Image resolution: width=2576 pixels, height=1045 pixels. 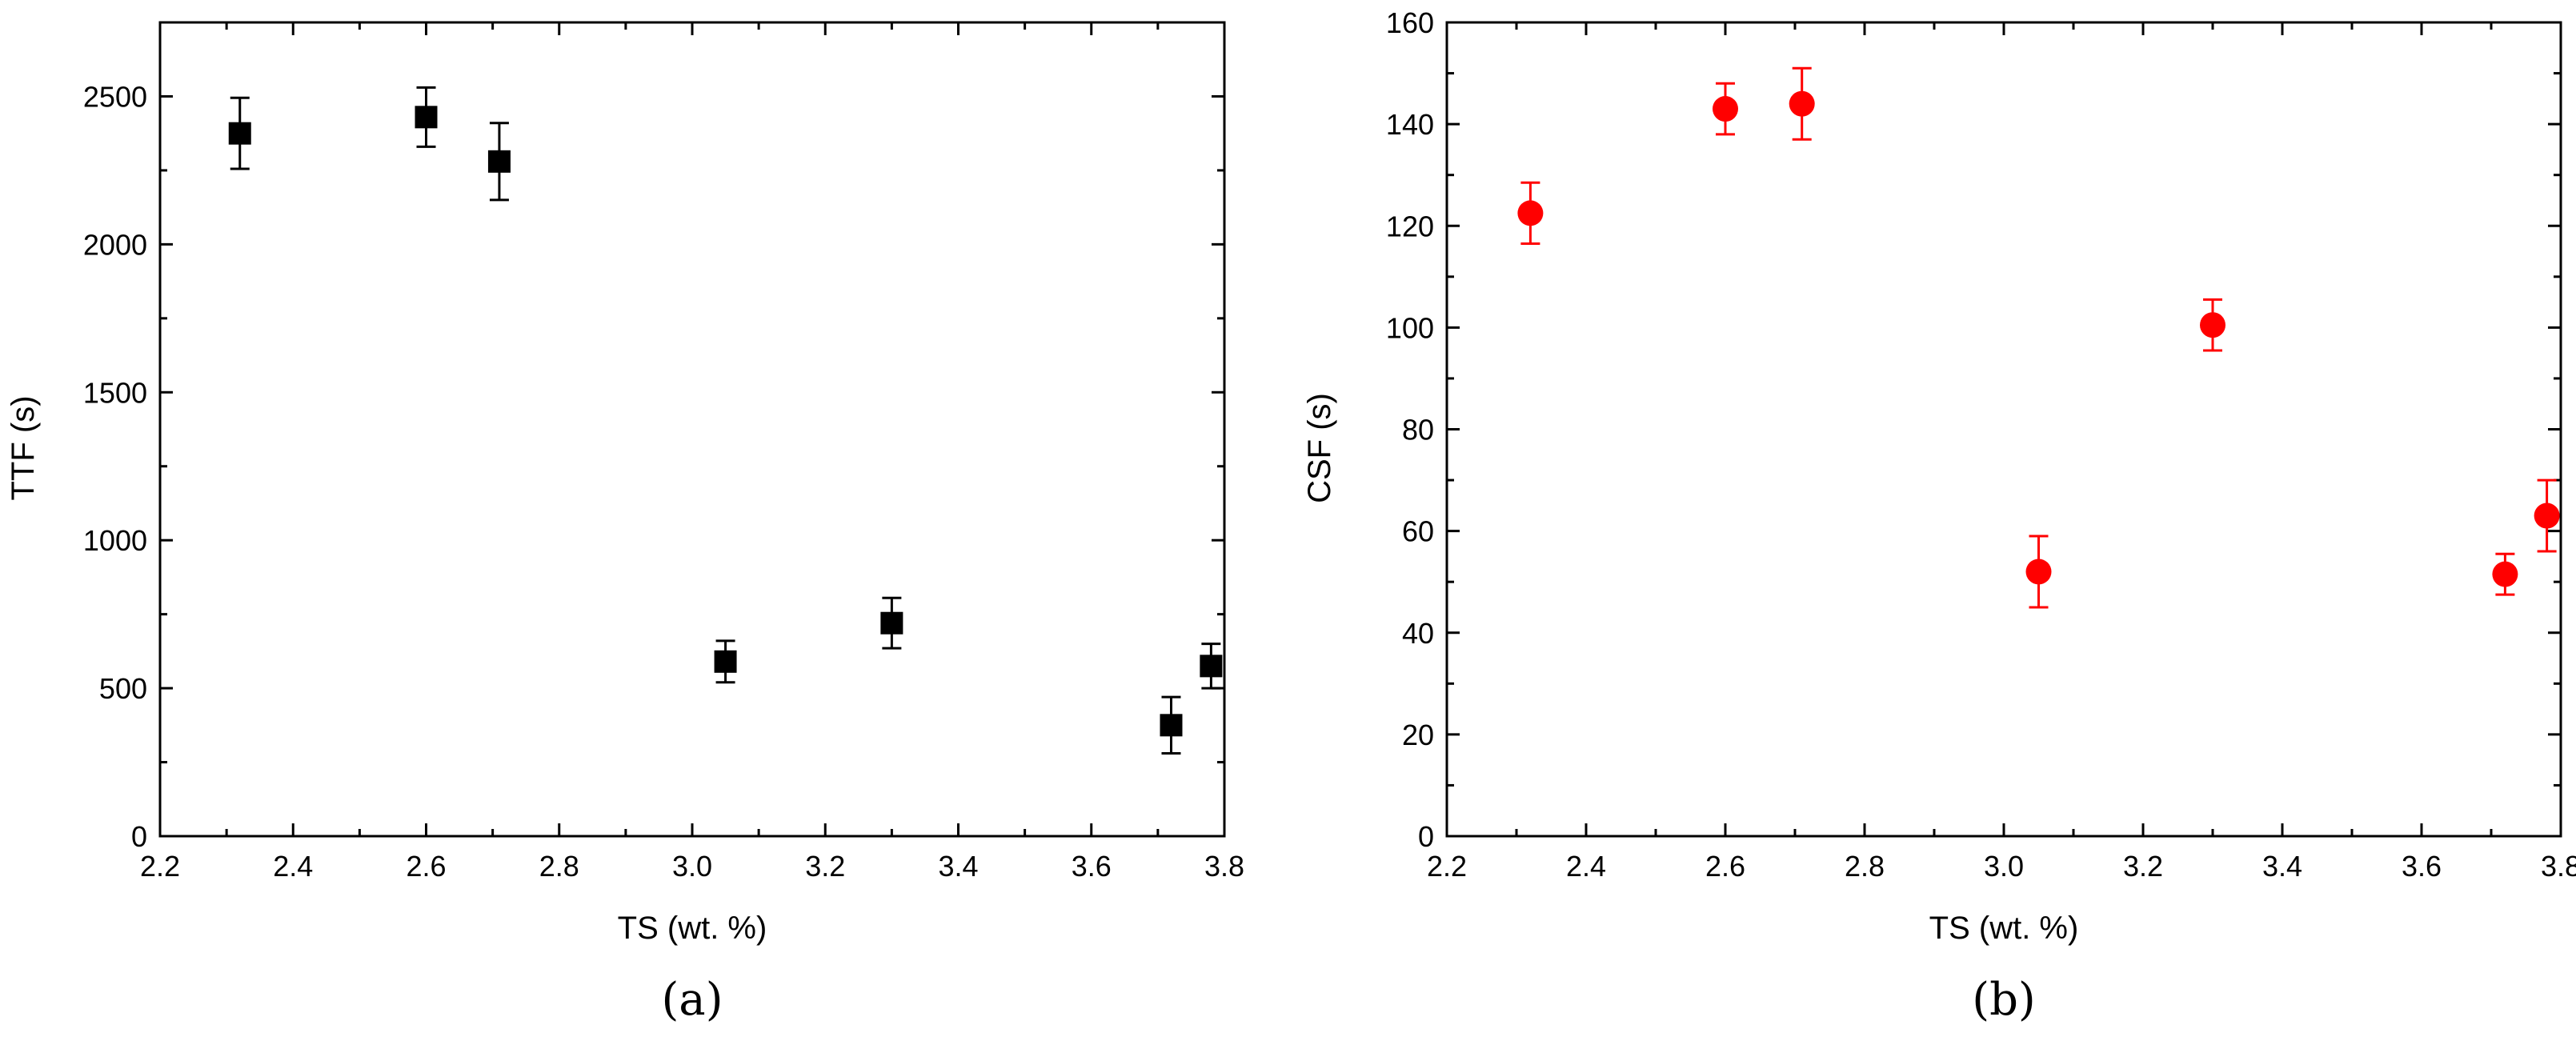 What do you see at coordinates (1224, 866) in the screenshot?
I see `chart-a-x-tick-label: 3.8` at bounding box center [1224, 866].